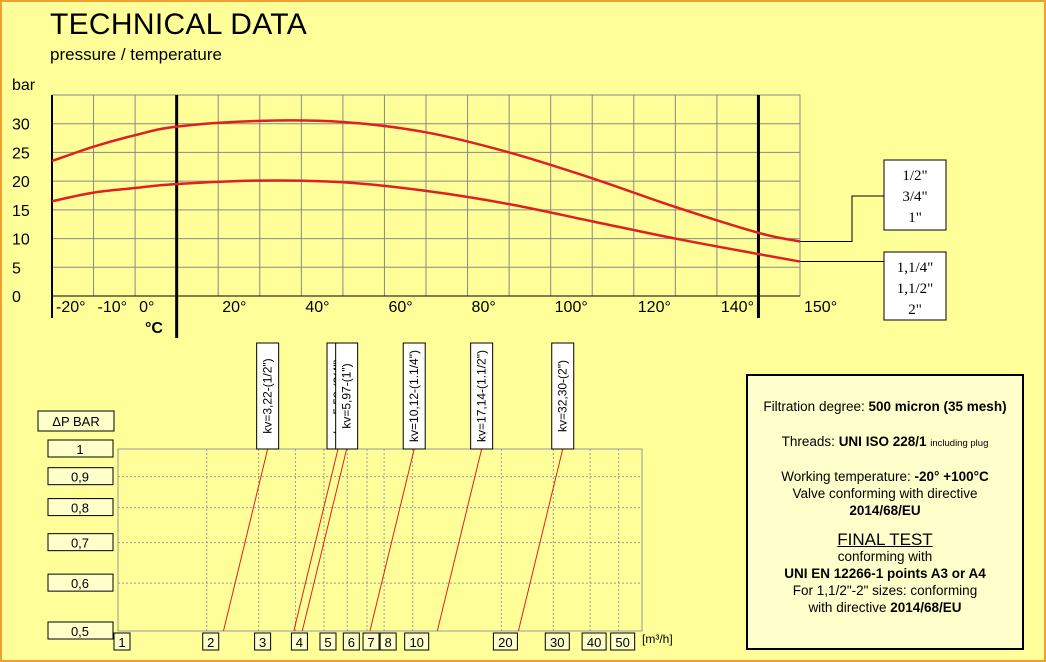 The height and width of the screenshot is (662, 1046). Describe the element at coordinates (21, 153) in the screenshot. I see `chart1-y-tick-label: 25` at that location.